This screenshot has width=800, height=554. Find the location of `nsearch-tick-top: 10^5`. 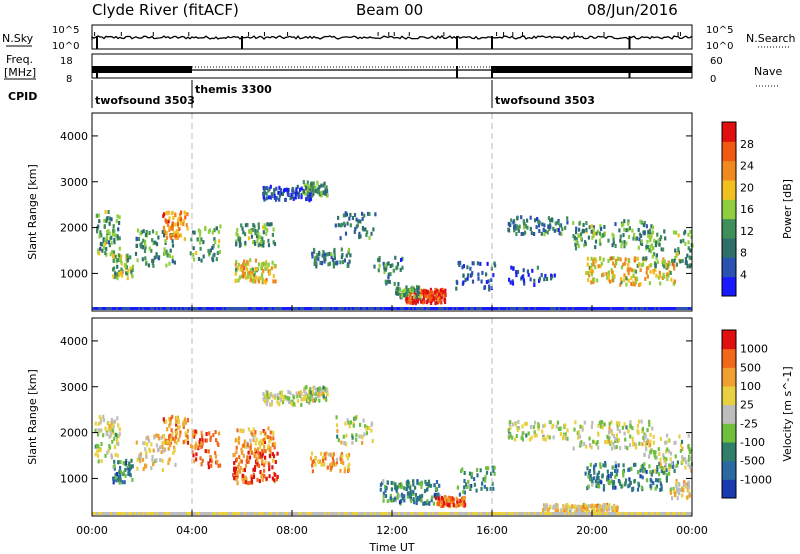

nsearch-tick-top: 10^5 is located at coordinates (719, 30).